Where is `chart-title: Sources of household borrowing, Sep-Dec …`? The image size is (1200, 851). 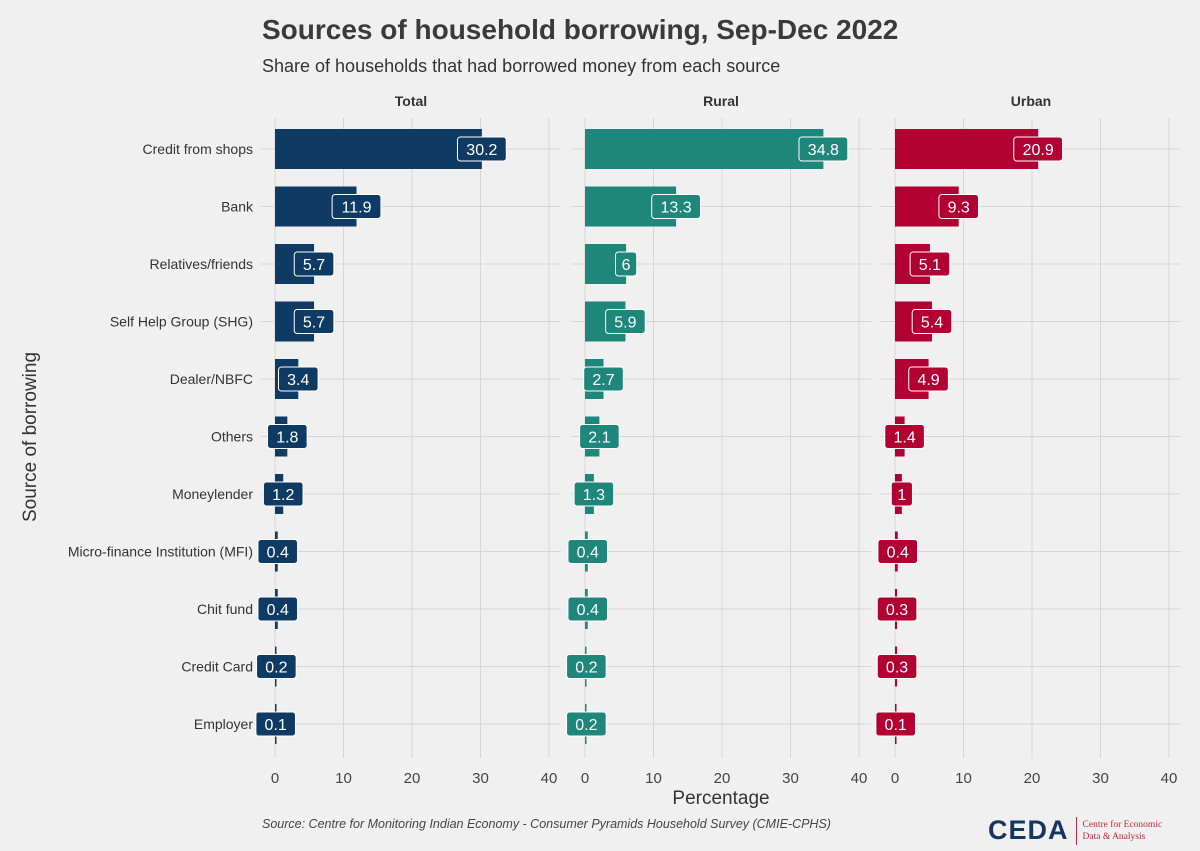 chart-title: Sources of household borrowing, Sep-Dec … is located at coordinates (580, 29).